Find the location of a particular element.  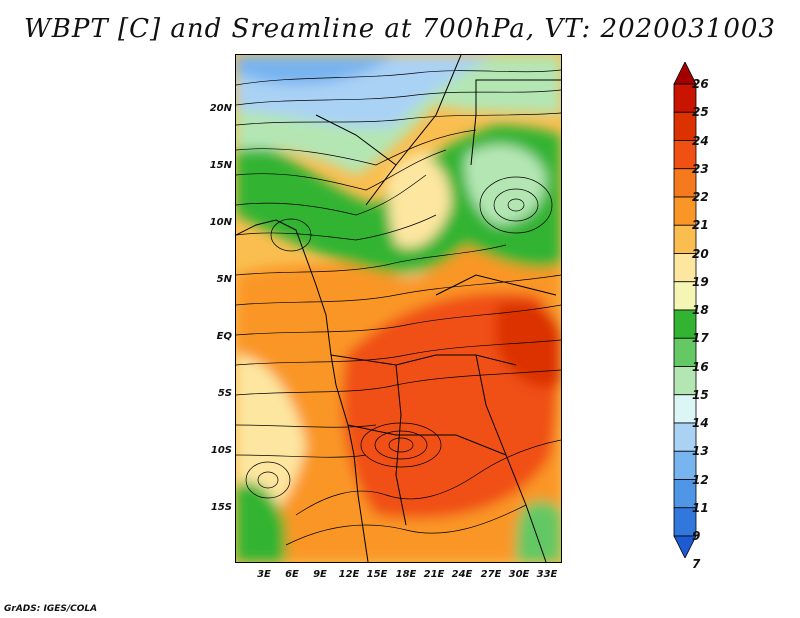

lon-tick-9e: 9E is located at coordinates (320, 574).